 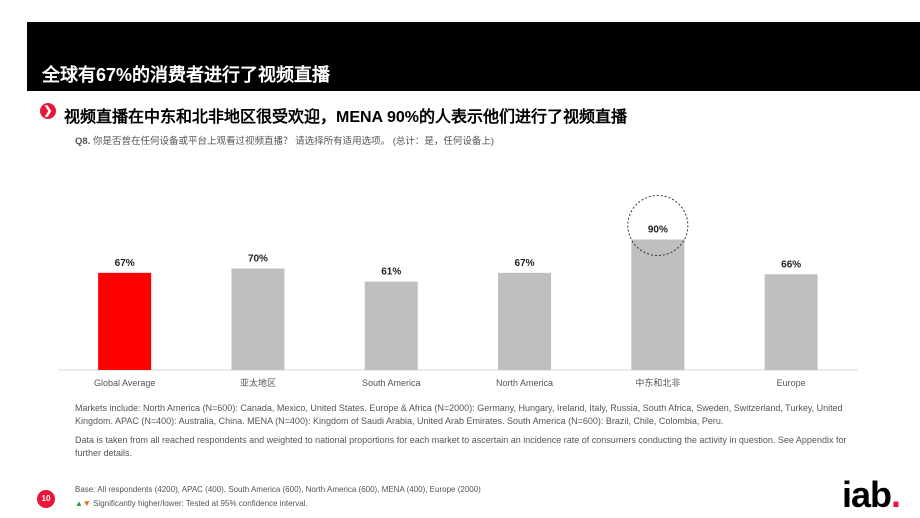 I want to click on chevron-right-icon: ❯, so click(x=48, y=111).